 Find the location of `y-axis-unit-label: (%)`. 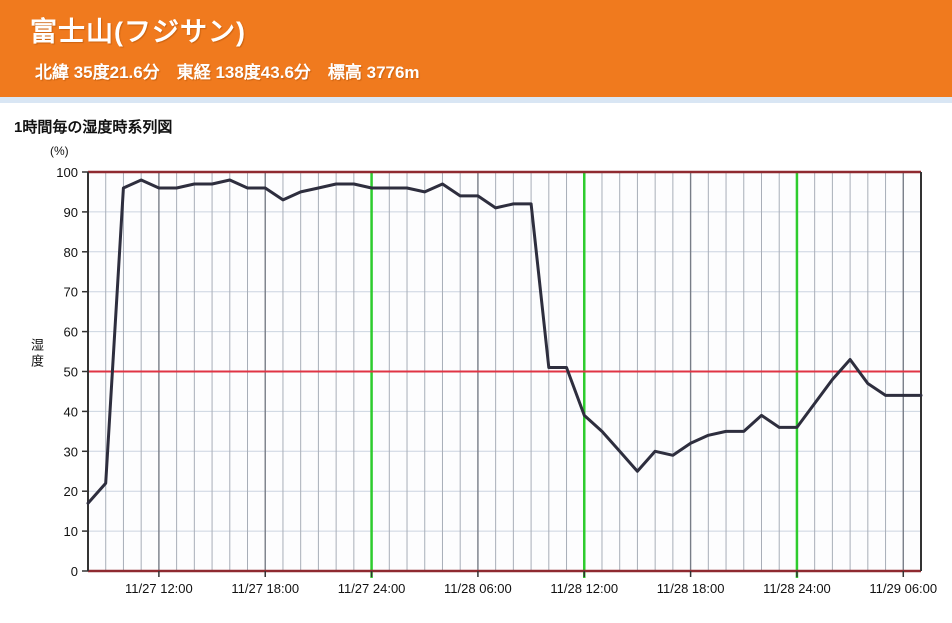

y-axis-unit-label: (%) is located at coordinates (59, 151).